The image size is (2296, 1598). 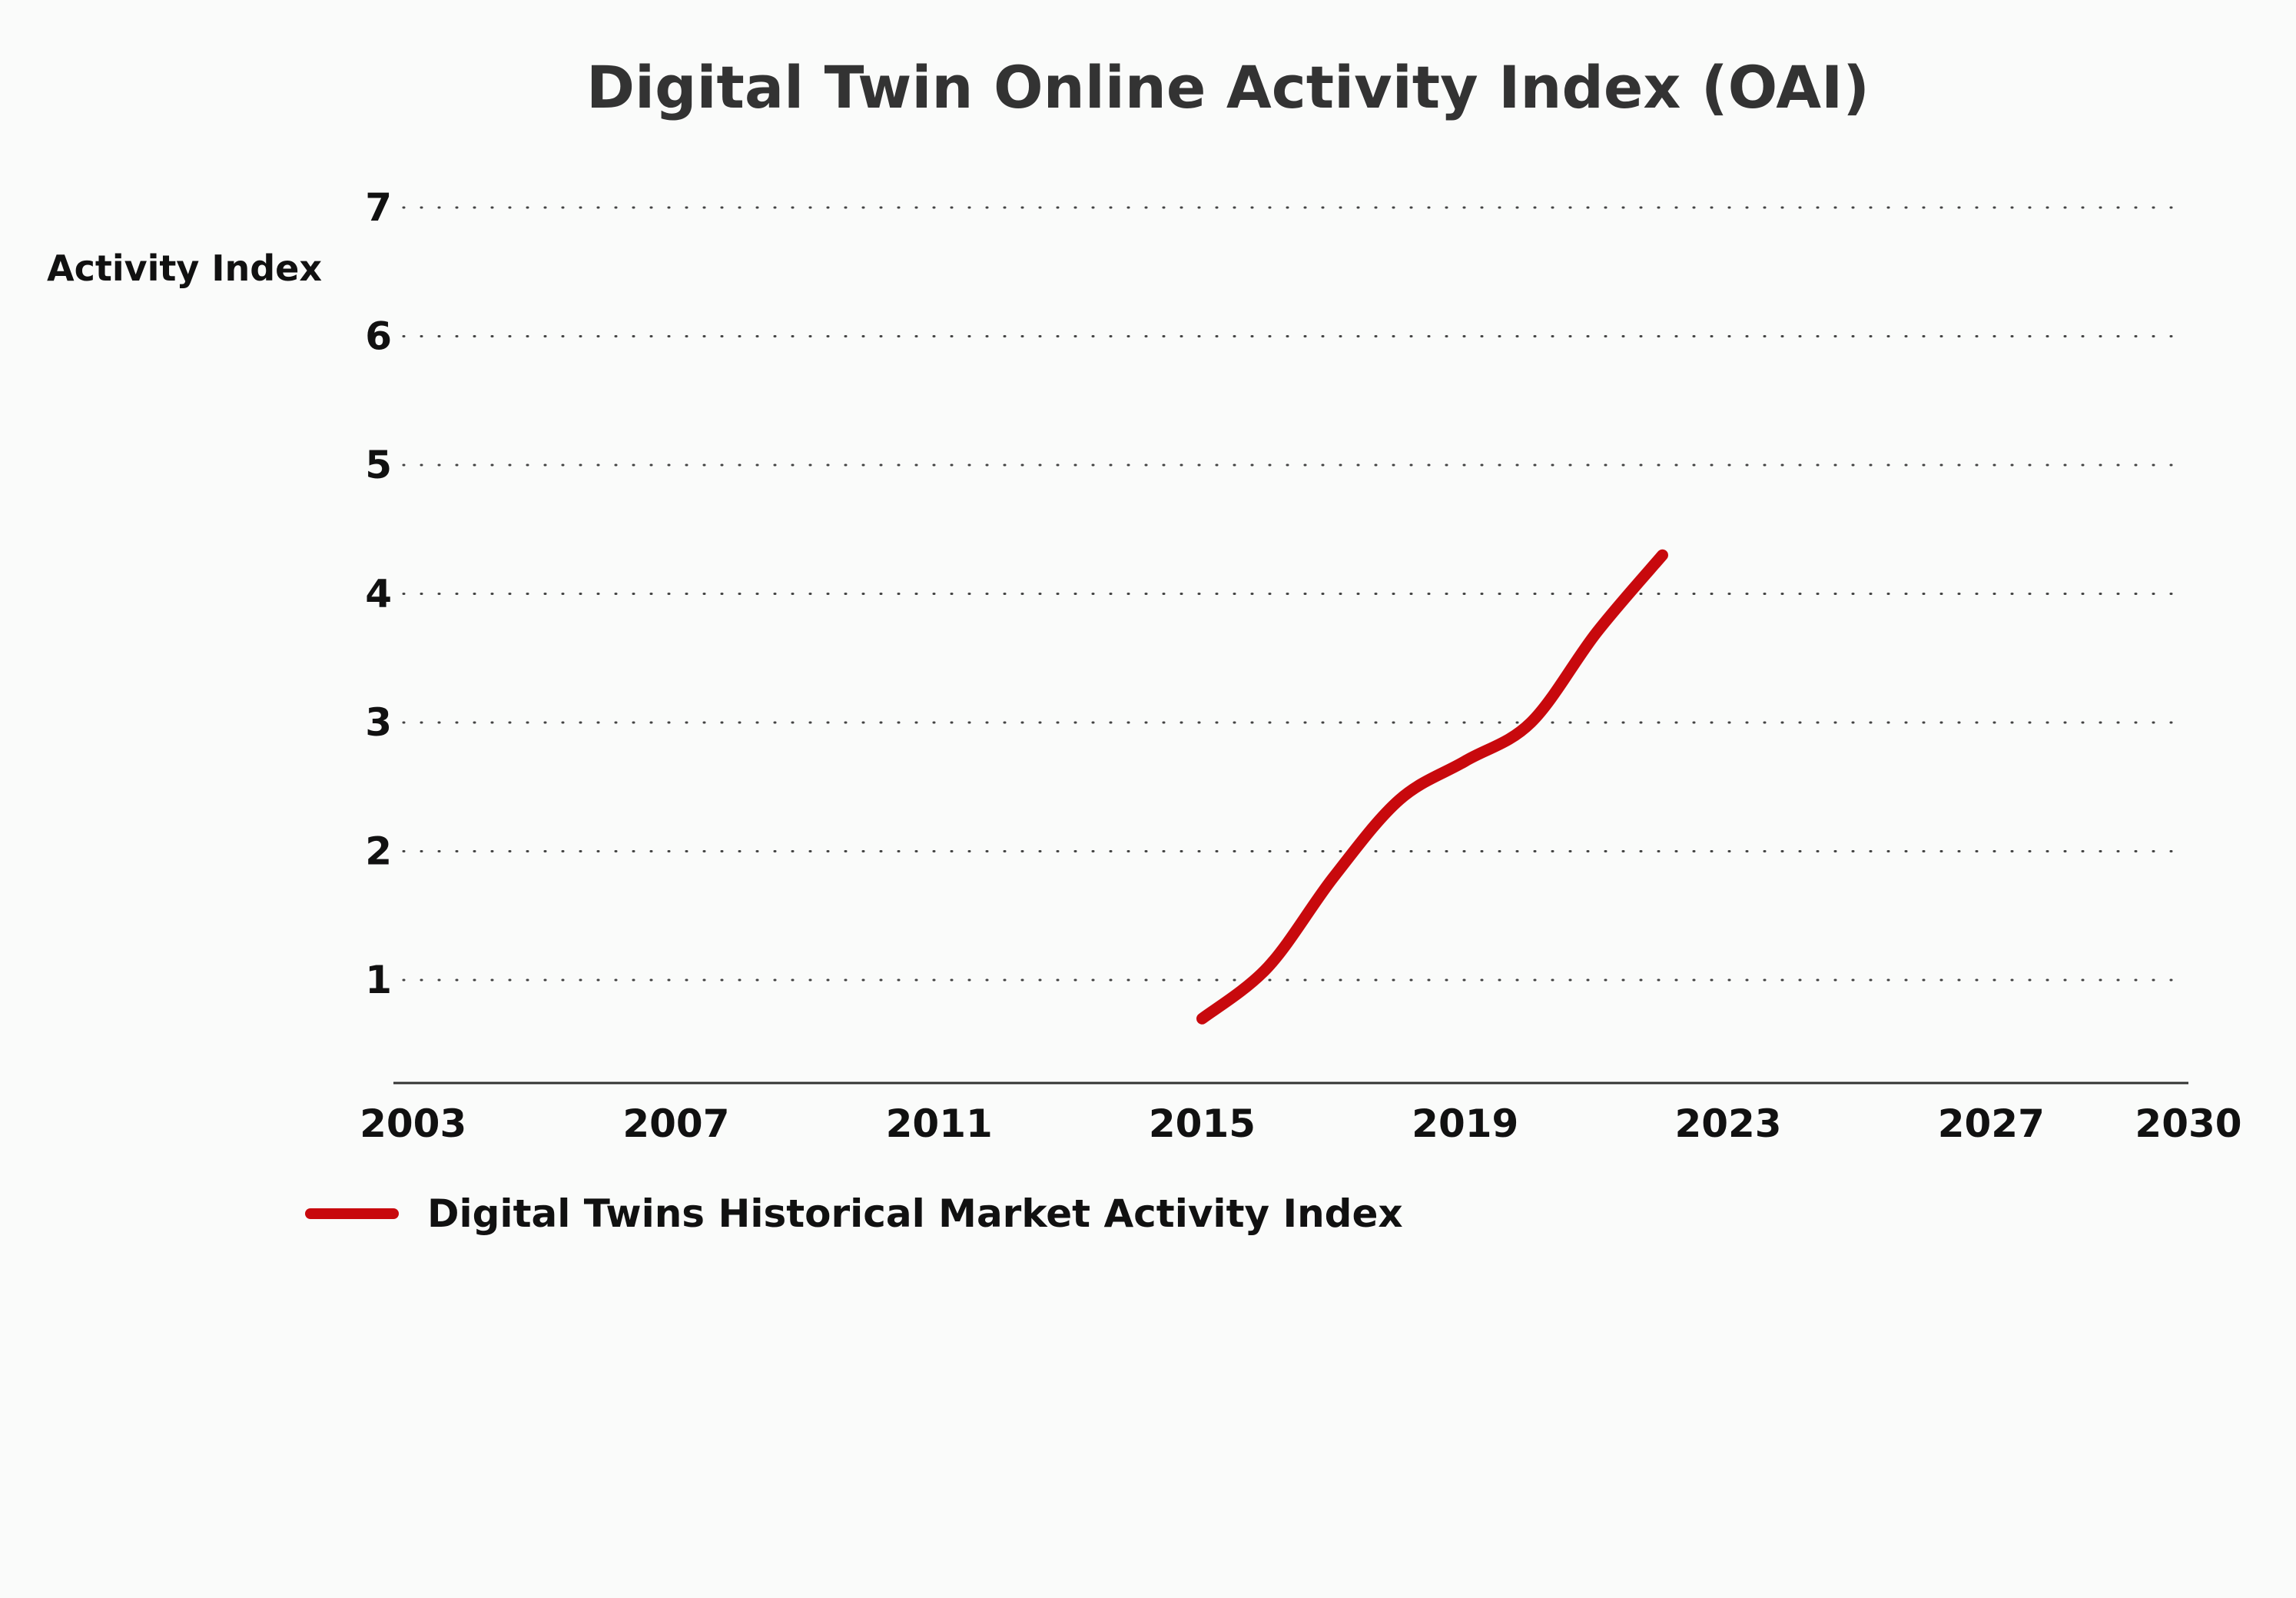 I want to click on y-tick-label: 2, so click(x=379, y=851).